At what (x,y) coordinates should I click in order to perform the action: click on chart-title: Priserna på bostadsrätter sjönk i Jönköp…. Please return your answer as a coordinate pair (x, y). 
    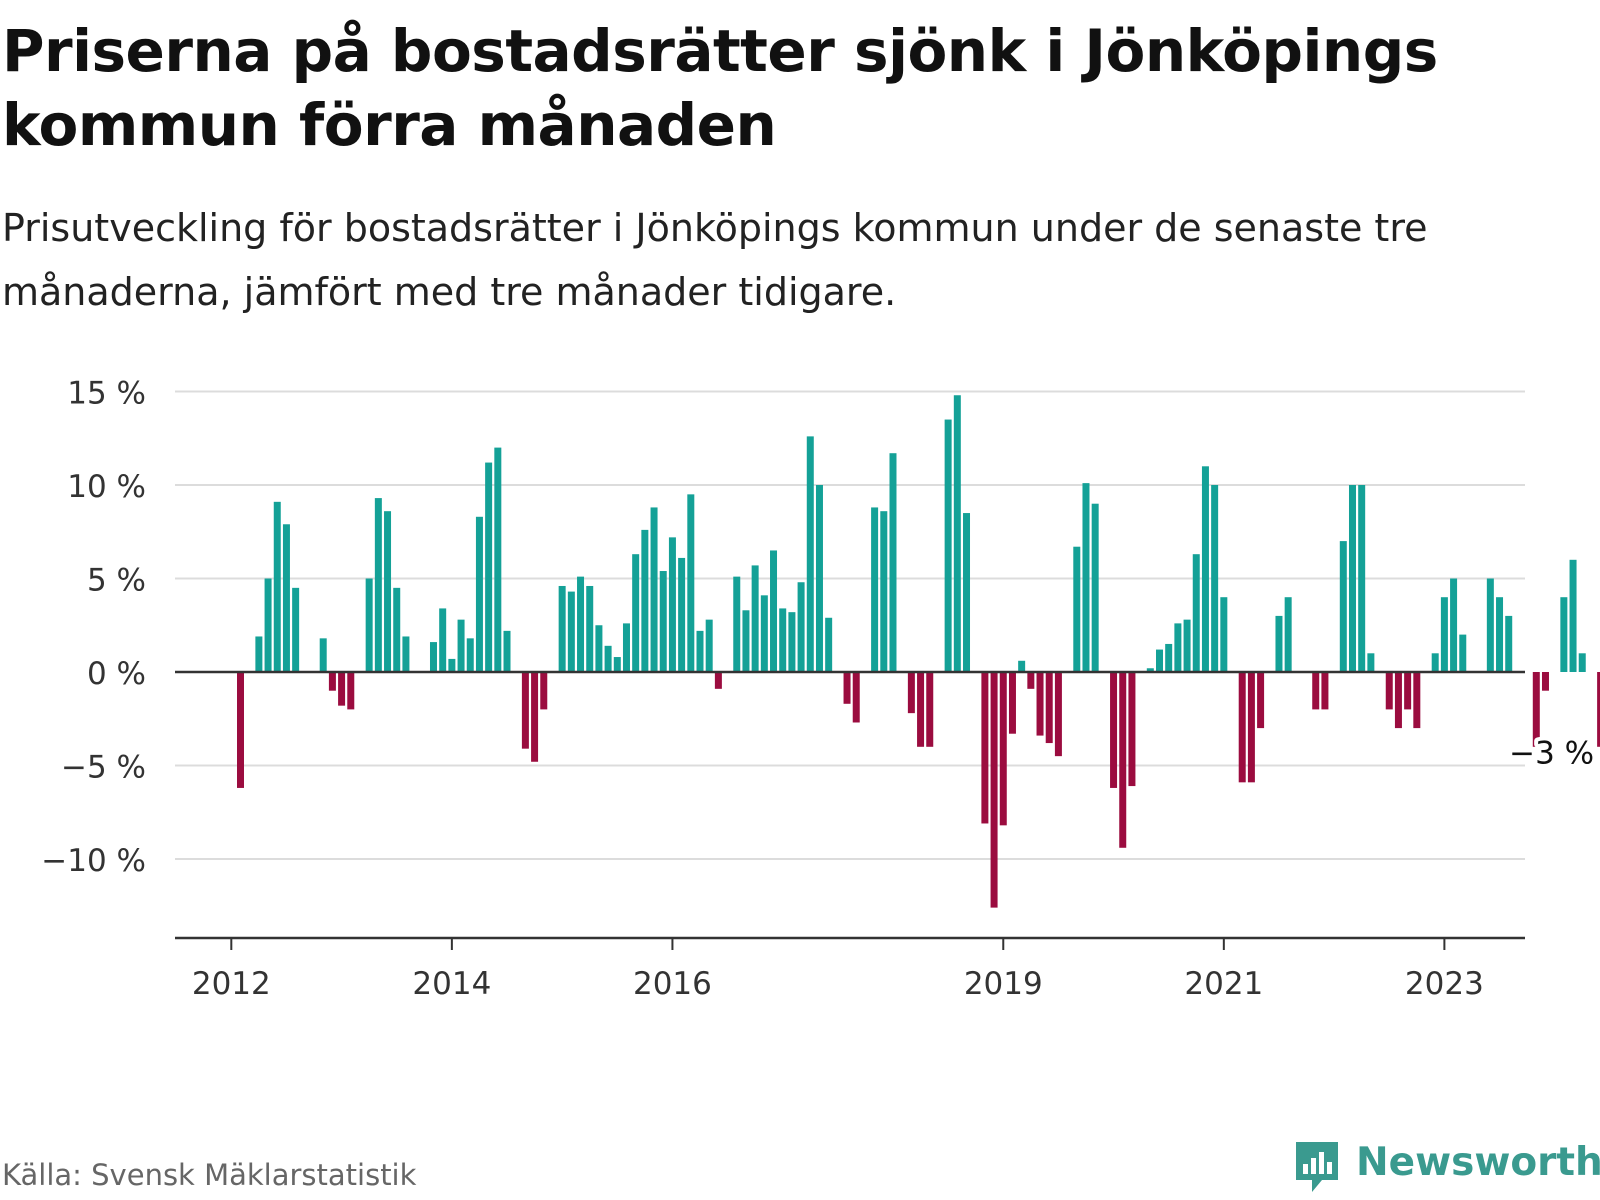
    Looking at the image, I should click on (720, 88).